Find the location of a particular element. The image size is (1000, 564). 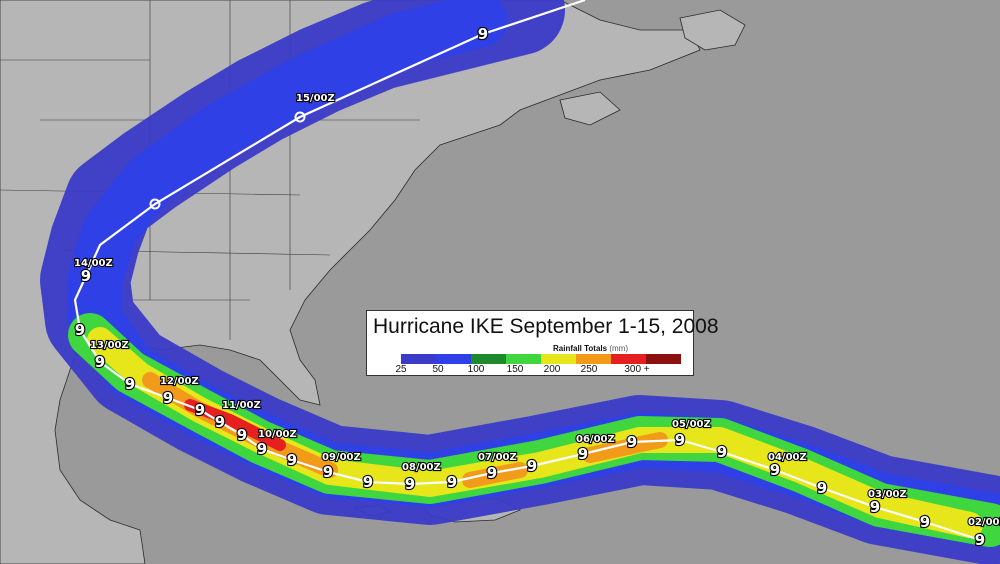

track-stamp-label: 05/00Z is located at coordinates (691, 424).